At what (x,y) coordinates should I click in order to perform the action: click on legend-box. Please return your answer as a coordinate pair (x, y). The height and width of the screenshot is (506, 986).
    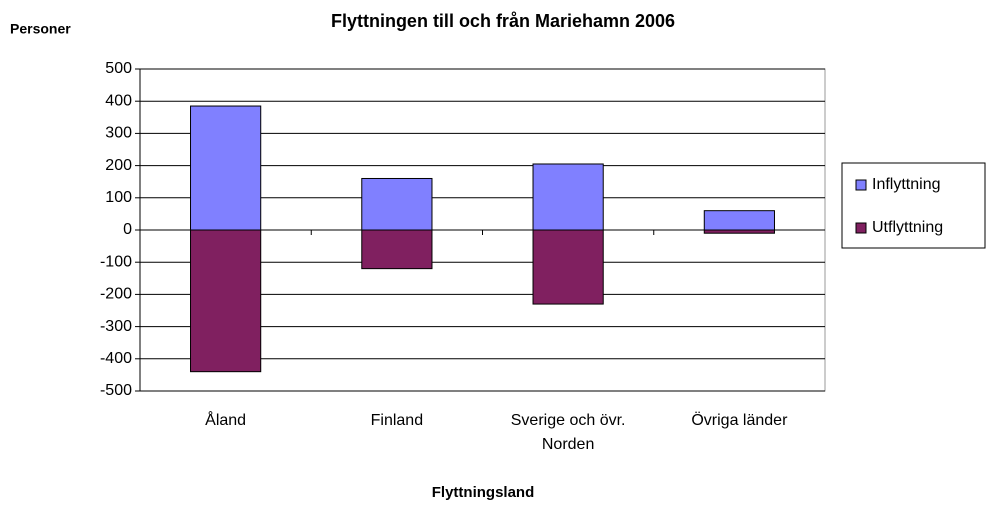
    Looking at the image, I should click on (913, 205).